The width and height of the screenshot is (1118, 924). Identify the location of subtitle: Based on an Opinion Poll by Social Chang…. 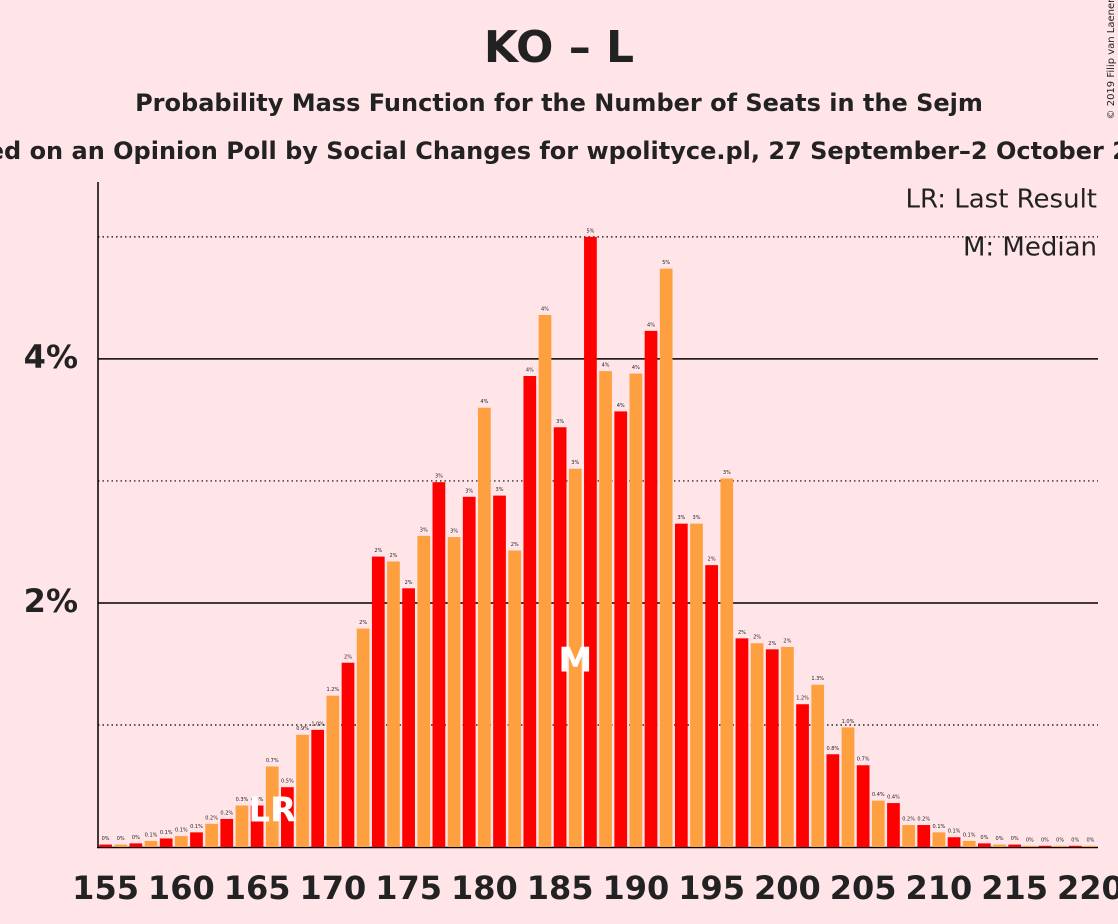
(559, 151).